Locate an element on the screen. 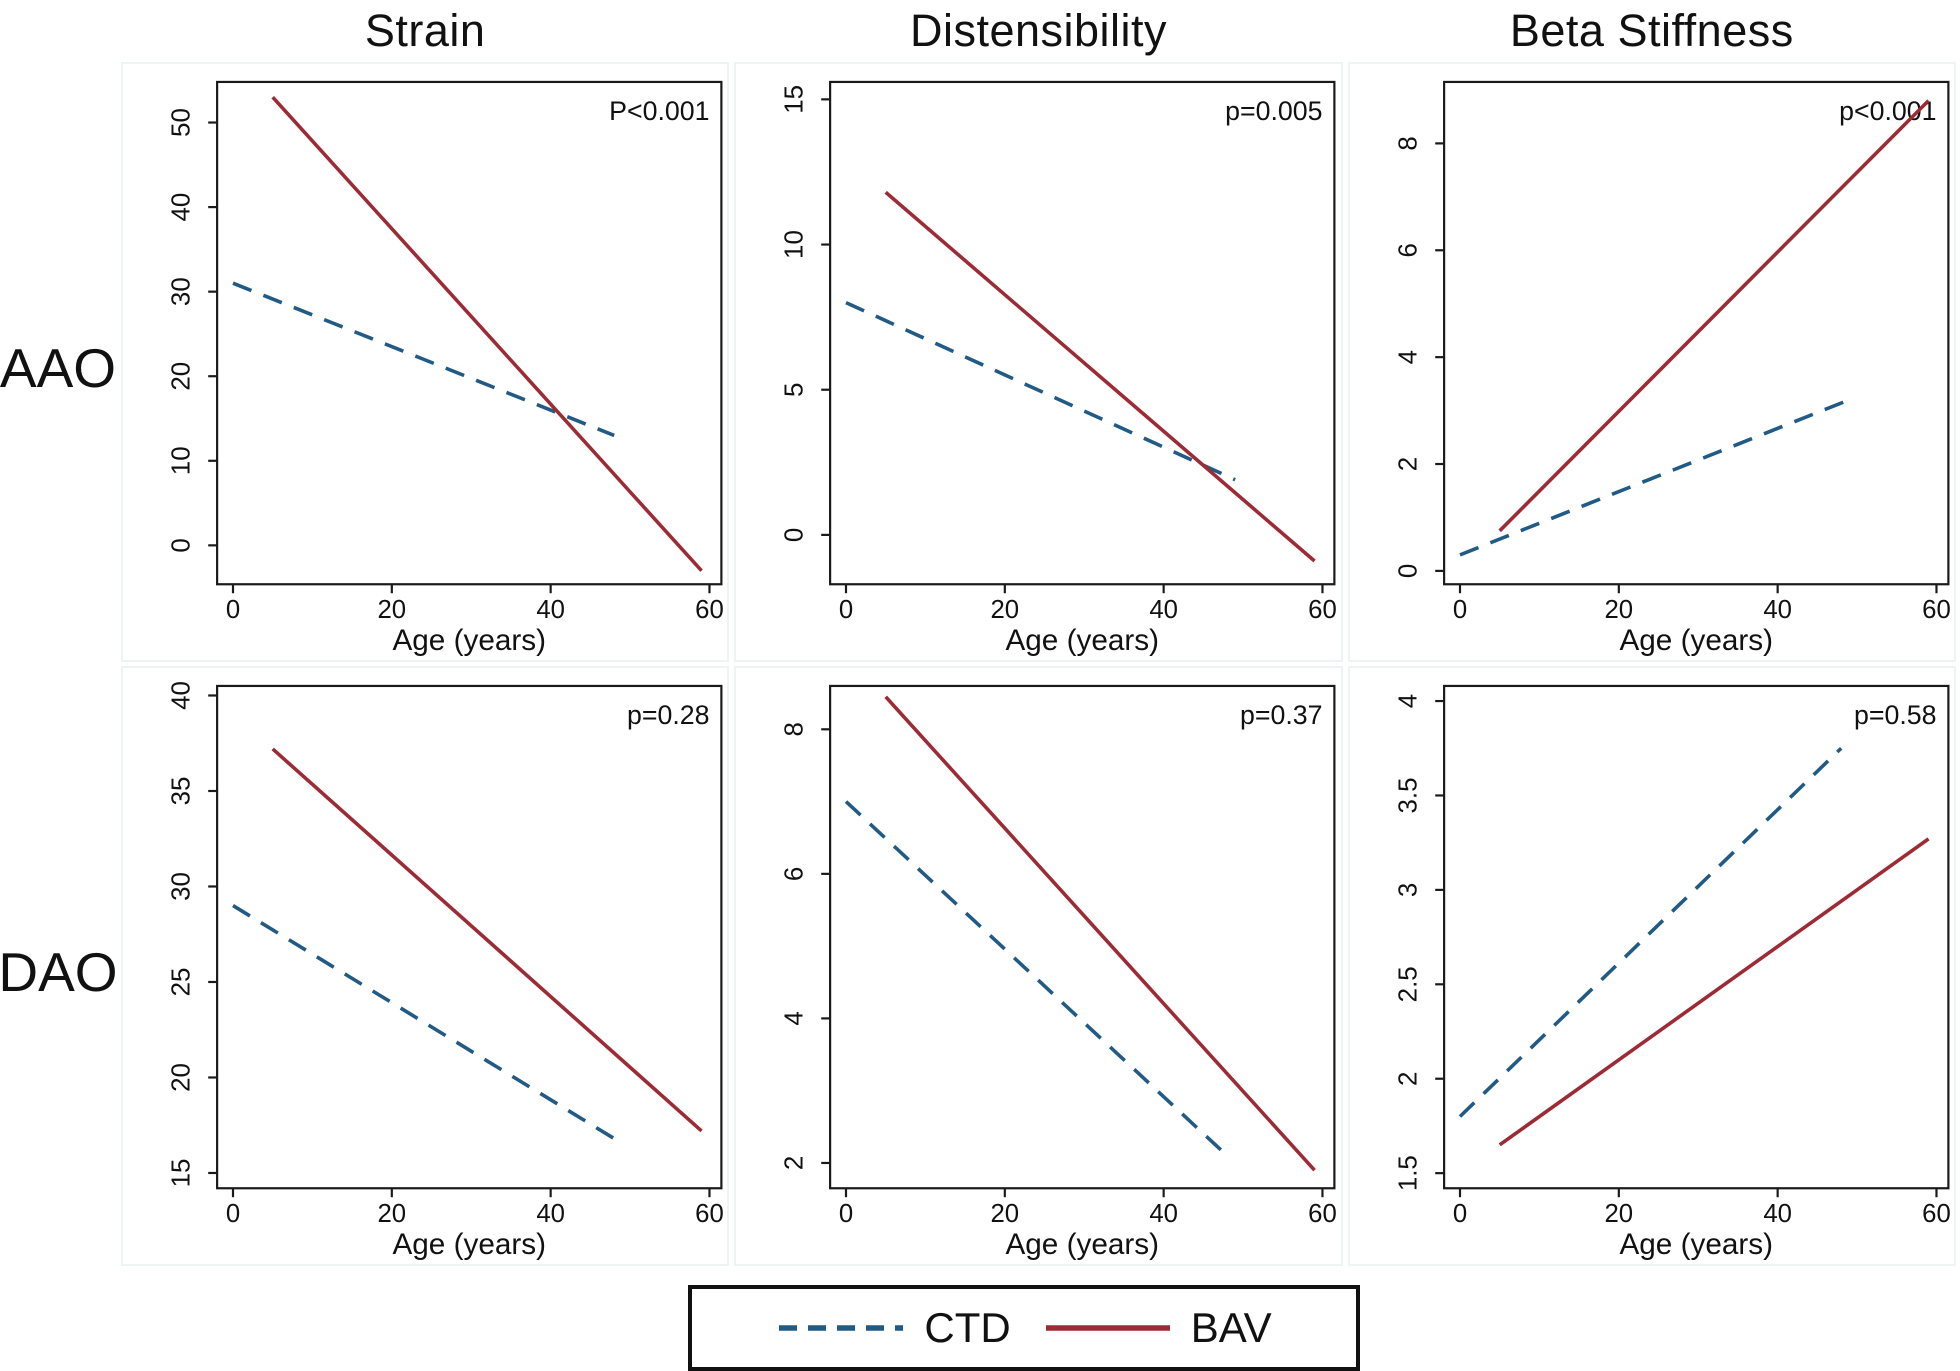 The height and width of the screenshot is (1371, 1960). legend-box: CTD BAV is located at coordinates (1024, 1328).